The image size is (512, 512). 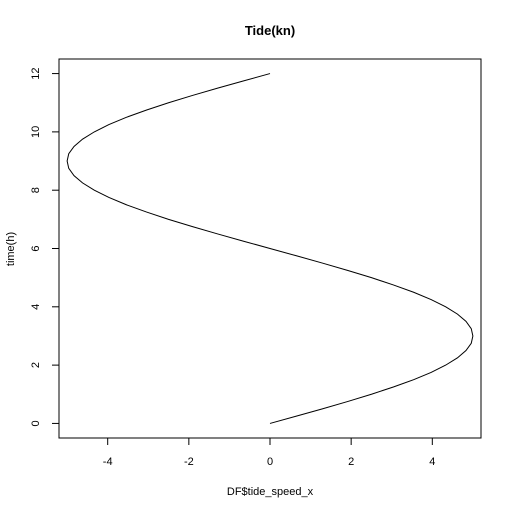 What do you see at coordinates (36, 132) in the screenshot?
I see `y-tick-label: 10` at bounding box center [36, 132].